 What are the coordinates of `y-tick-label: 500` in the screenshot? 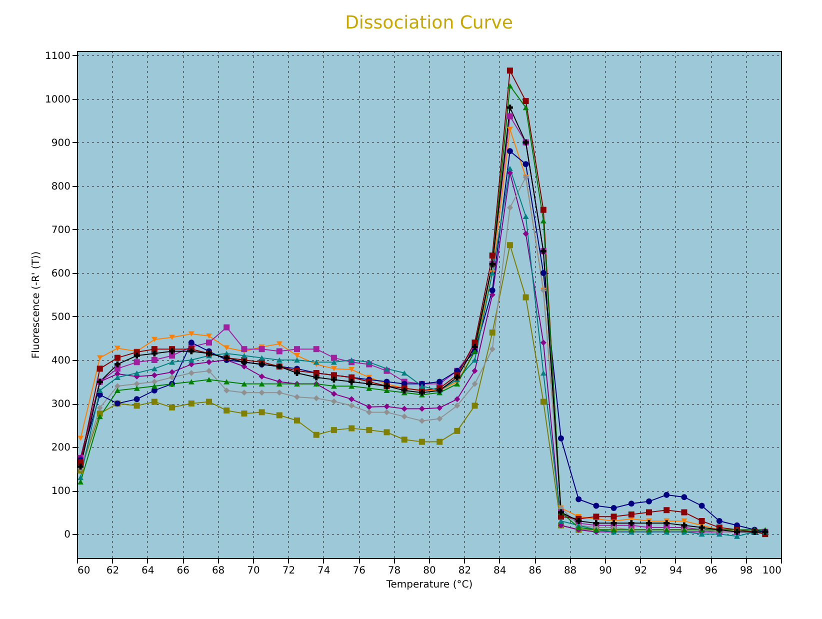 It's located at (60, 317).